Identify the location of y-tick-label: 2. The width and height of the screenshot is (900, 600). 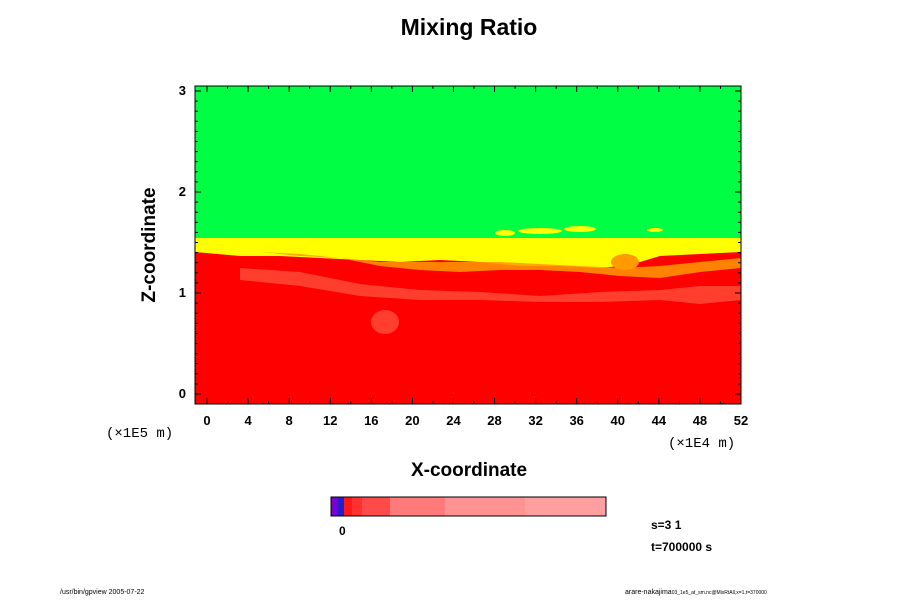
(182, 191).